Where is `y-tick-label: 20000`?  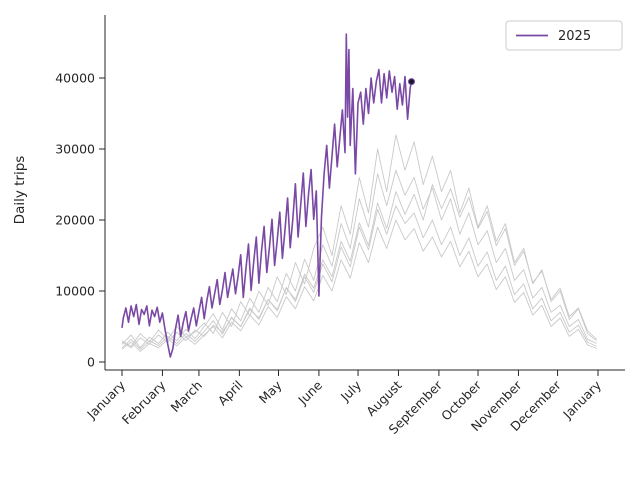
y-tick-label: 20000 is located at coordinates (75, 220).